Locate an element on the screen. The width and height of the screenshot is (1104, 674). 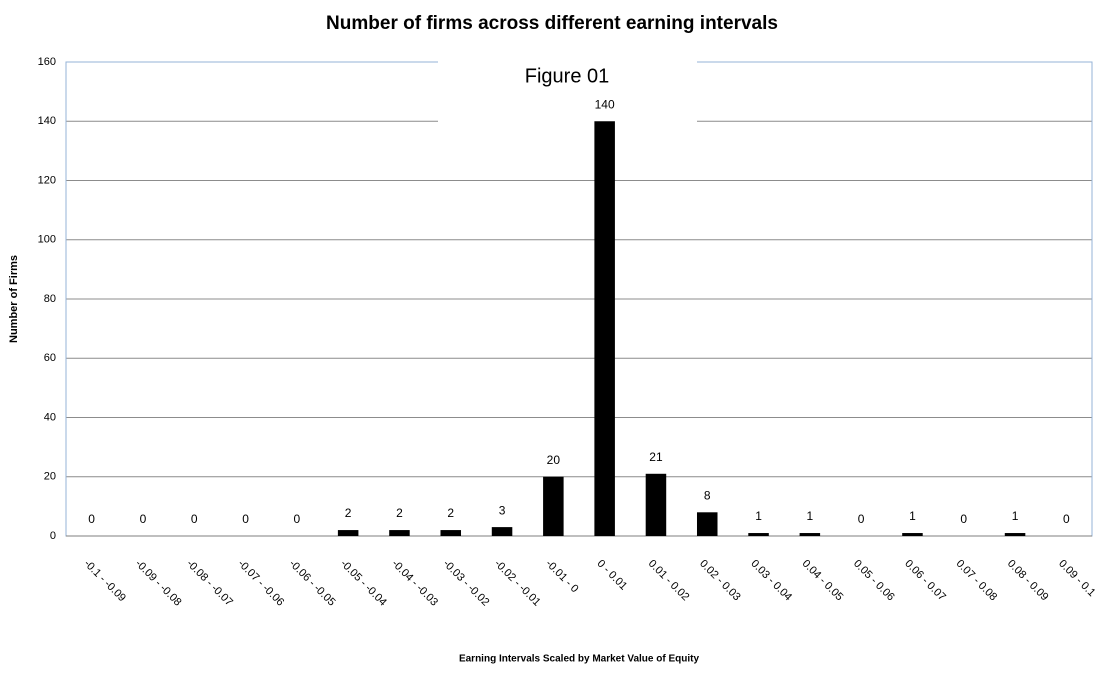
annotation-box is located at coordinates (567, 90).